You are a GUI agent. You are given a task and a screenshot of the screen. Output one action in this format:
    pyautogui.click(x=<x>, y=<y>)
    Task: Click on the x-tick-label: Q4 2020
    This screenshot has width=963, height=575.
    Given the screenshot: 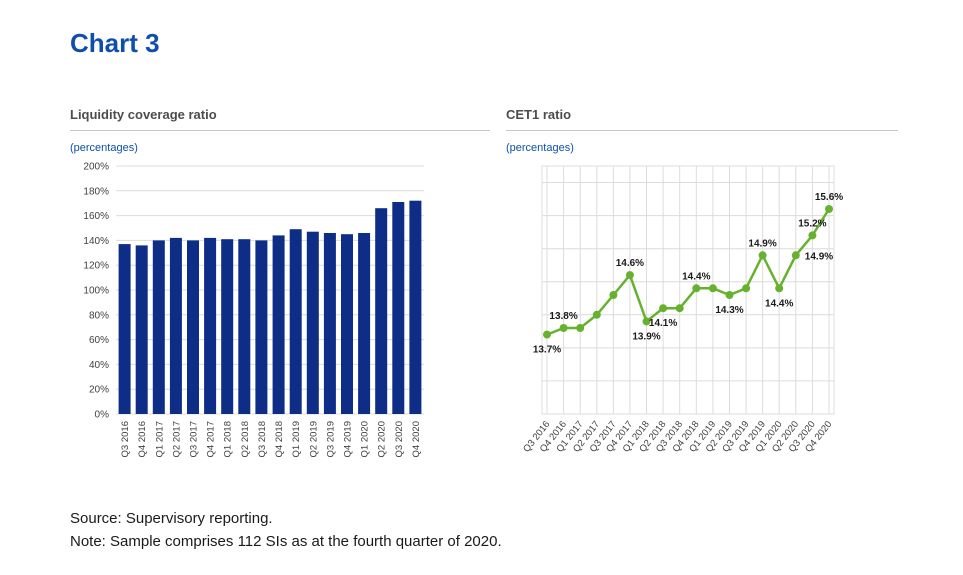 What is the action you would take?
    pyautogui.click(x=416, y=439)
    